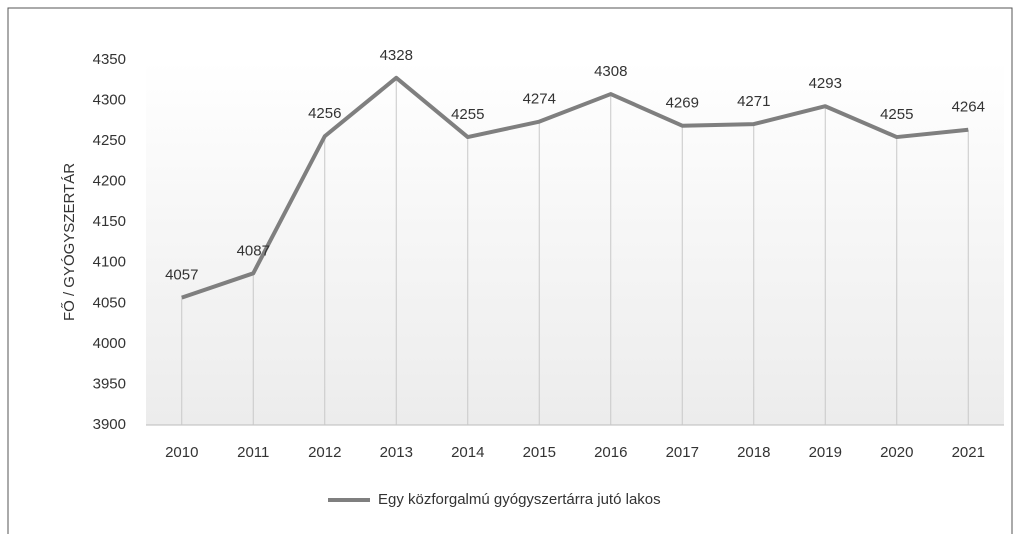 This screenshot has width=1021, height=534. Describe the element at coordinates (467, 452) in the screenshot. I see `x-tick-label: 2014` at that location.